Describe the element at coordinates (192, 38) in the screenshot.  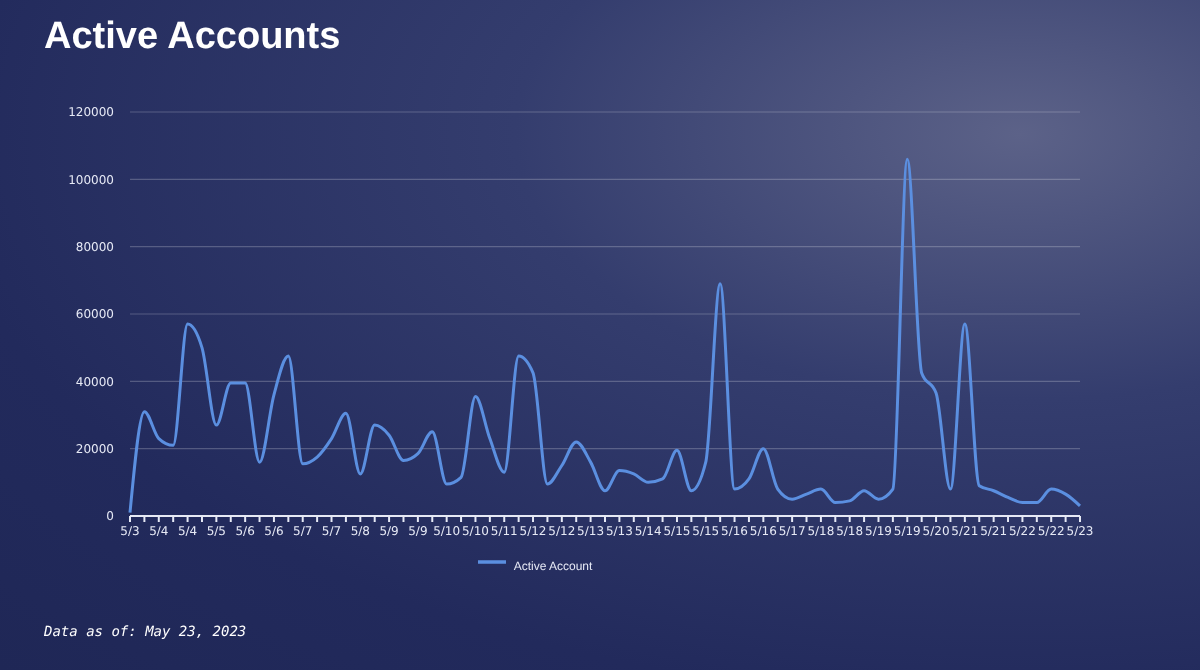
I see `chart-title: Active Accounts` at that location.